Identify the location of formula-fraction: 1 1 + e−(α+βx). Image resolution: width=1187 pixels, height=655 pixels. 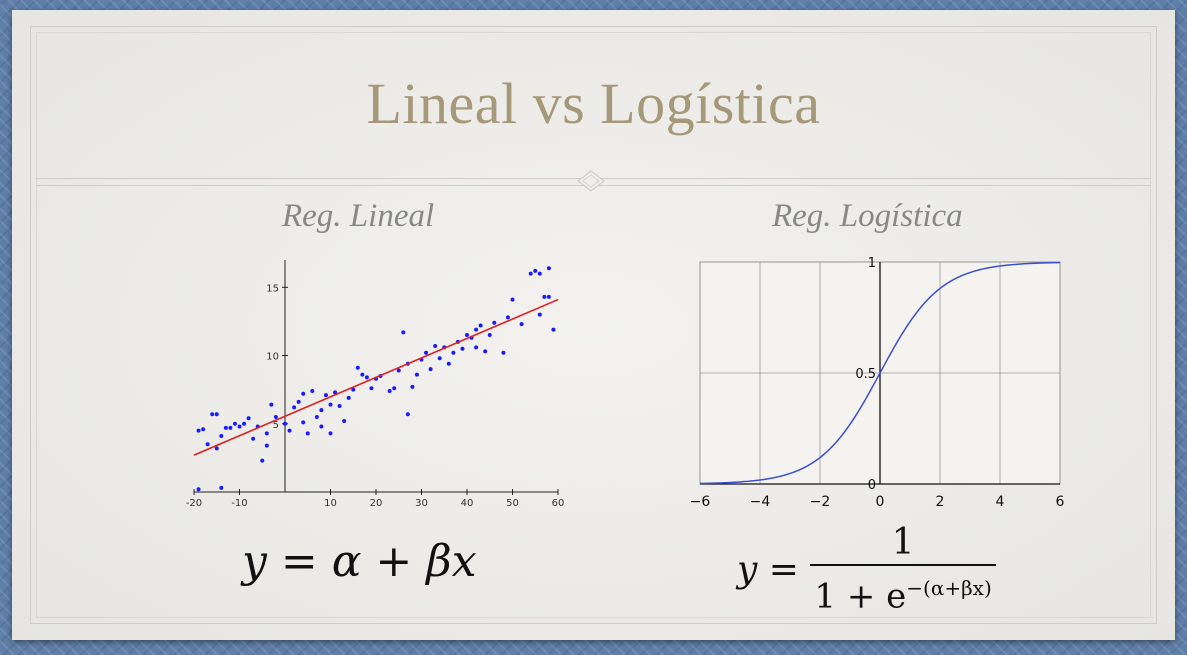
(903, 570).